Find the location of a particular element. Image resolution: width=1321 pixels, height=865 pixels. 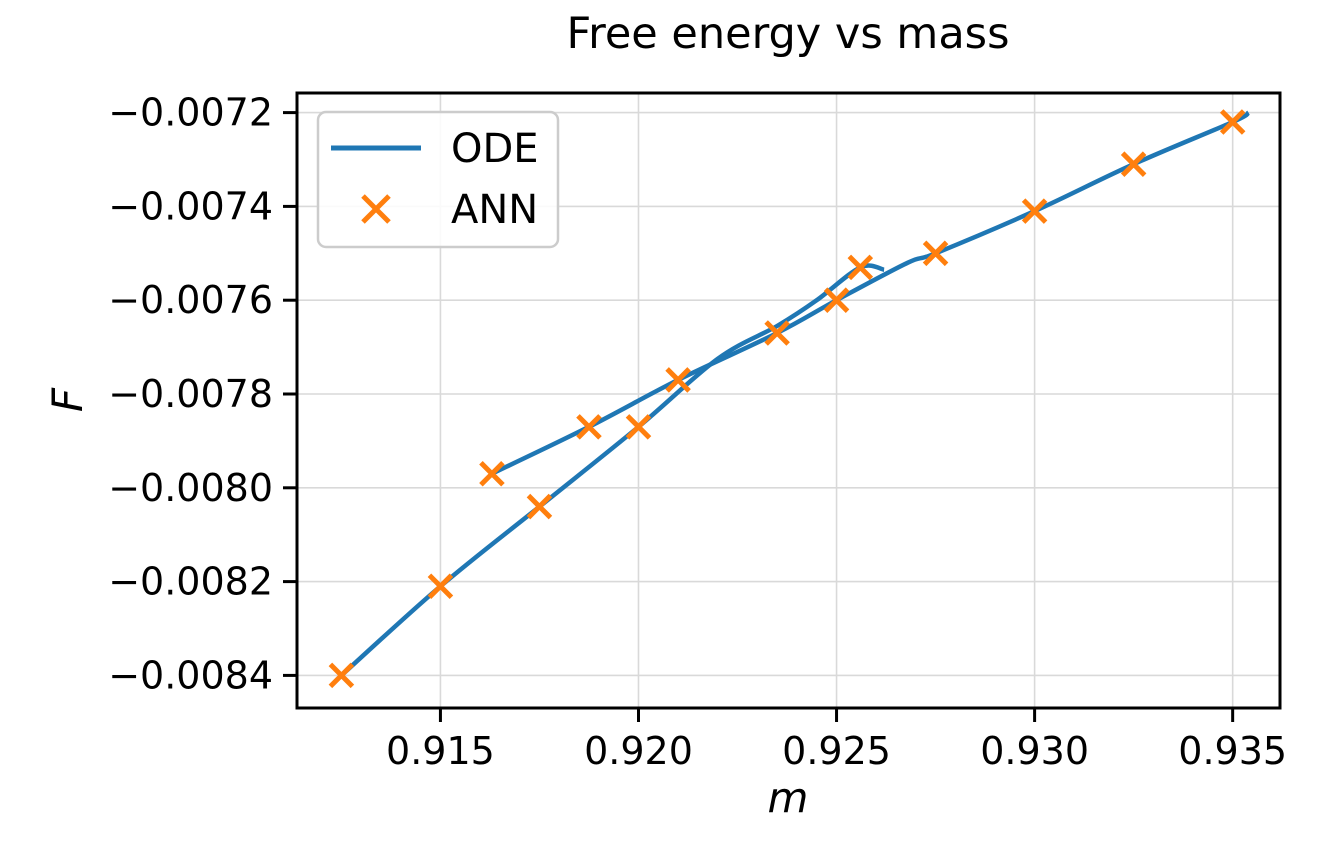

y-tick-label: −0.0080 is located at coordinates (190, 488).